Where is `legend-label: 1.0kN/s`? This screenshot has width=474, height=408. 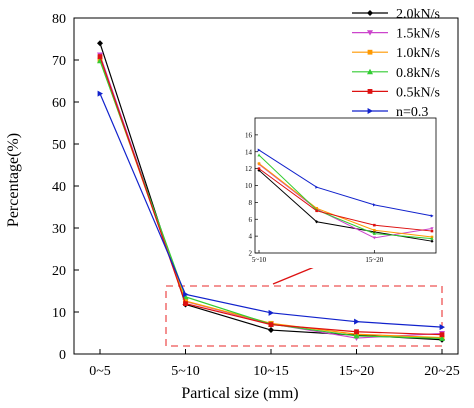
legend-label: 1.0kN/s is located at coordinates (418, 53).